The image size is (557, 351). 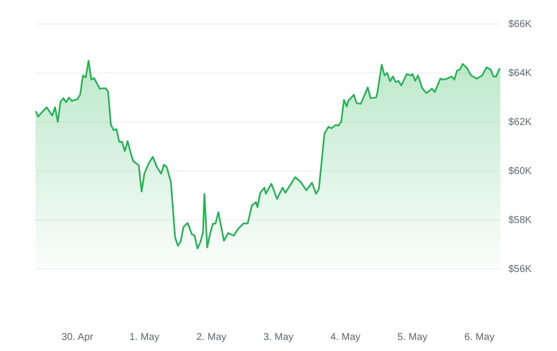 I want to click on y-tick-label: $60K, so click(x=520, y=171).